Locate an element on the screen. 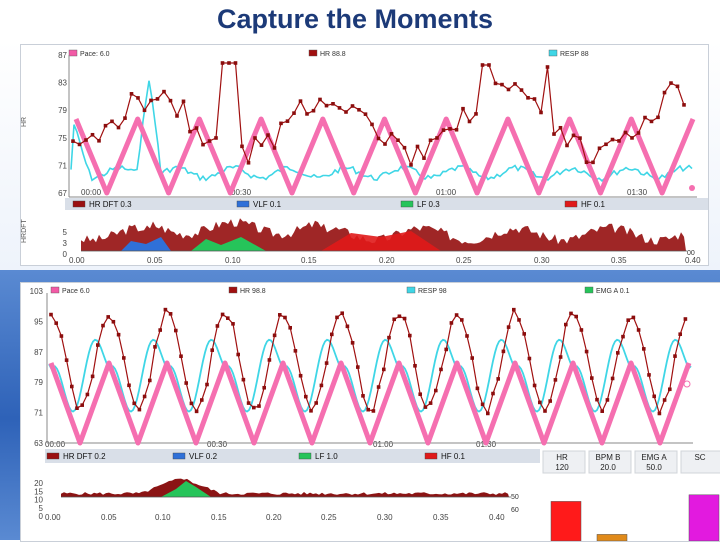 This screenshot has width=720, height=546. gauge-label-3: SC is located at coordinates (699, 457).